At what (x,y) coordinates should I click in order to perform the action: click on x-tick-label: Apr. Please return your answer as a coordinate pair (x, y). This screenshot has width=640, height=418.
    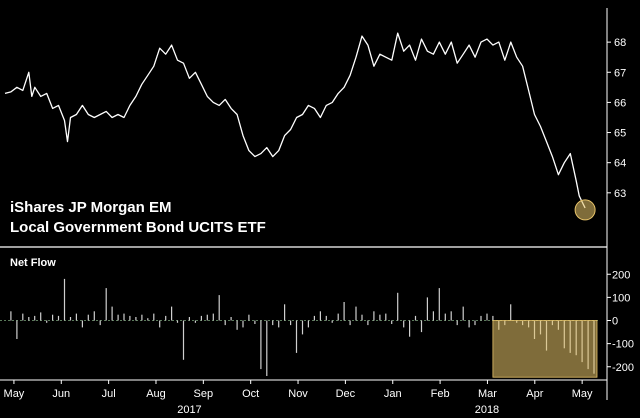
    Looking at the image, I should click on (534, 394).